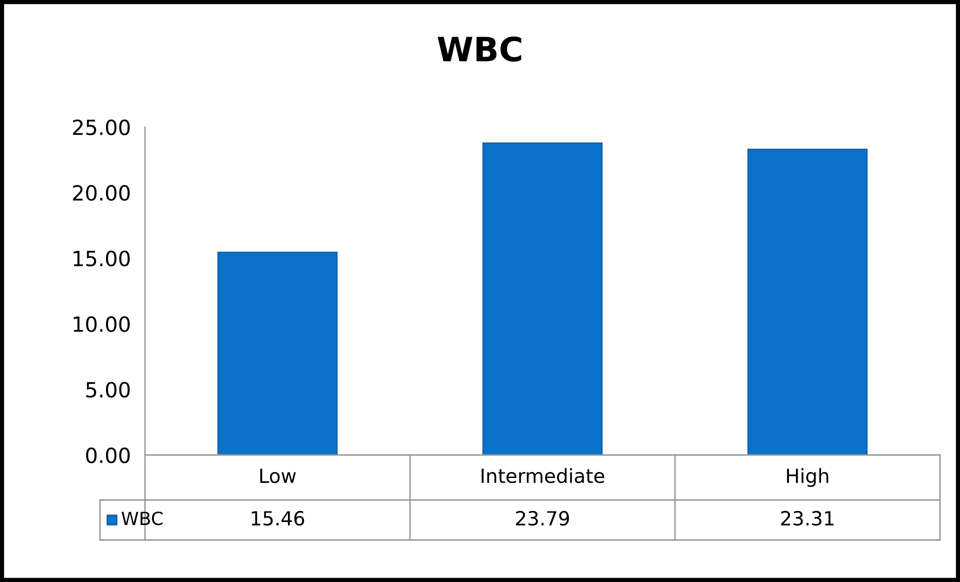 Image resolution: width=960 pixels, height=582 pixels. I want to click on data-label: 23.31, so click(807, 518).